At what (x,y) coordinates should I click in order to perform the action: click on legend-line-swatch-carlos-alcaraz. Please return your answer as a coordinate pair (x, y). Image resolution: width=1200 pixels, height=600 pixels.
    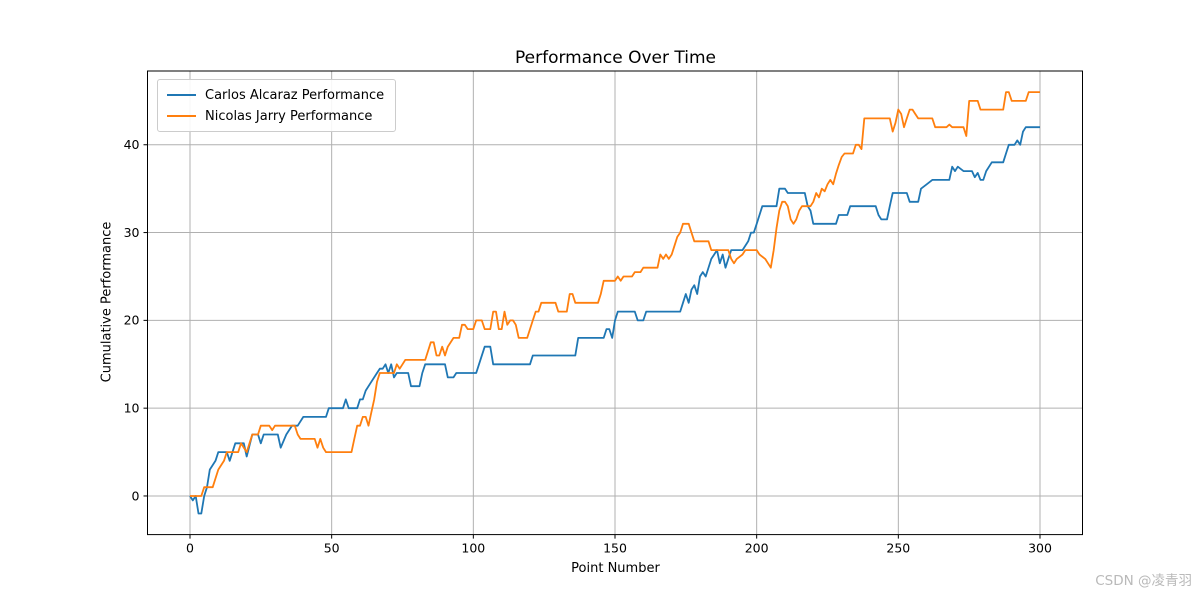
    Looking at the image, I should click on (181, 95).